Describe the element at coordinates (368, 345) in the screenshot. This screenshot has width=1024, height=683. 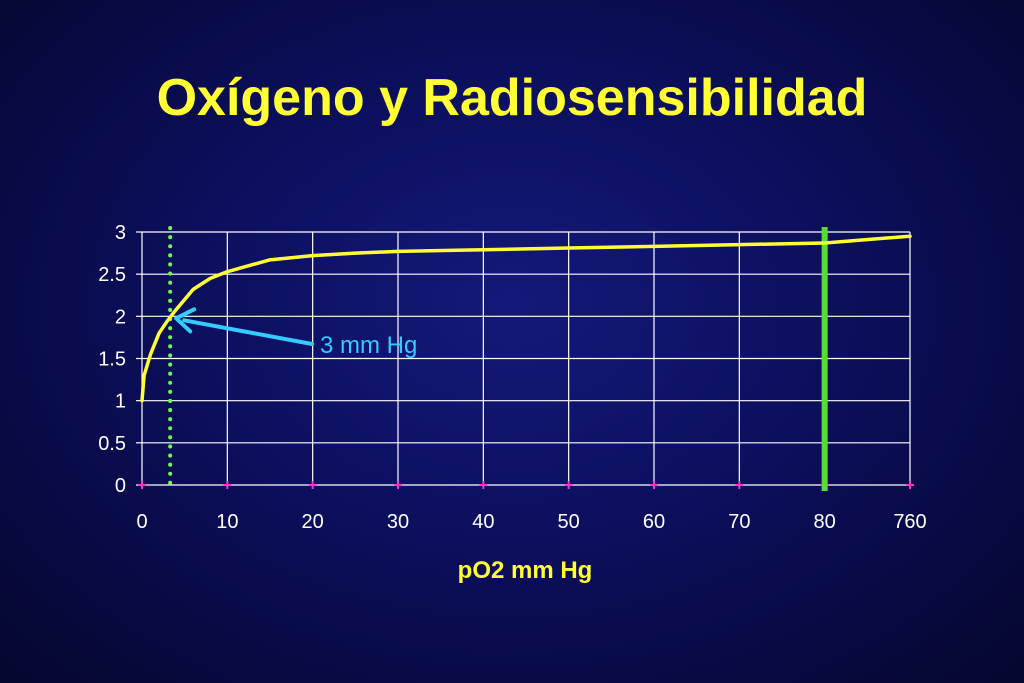
I see `annotation-label: 3 mm Hg` at that location.